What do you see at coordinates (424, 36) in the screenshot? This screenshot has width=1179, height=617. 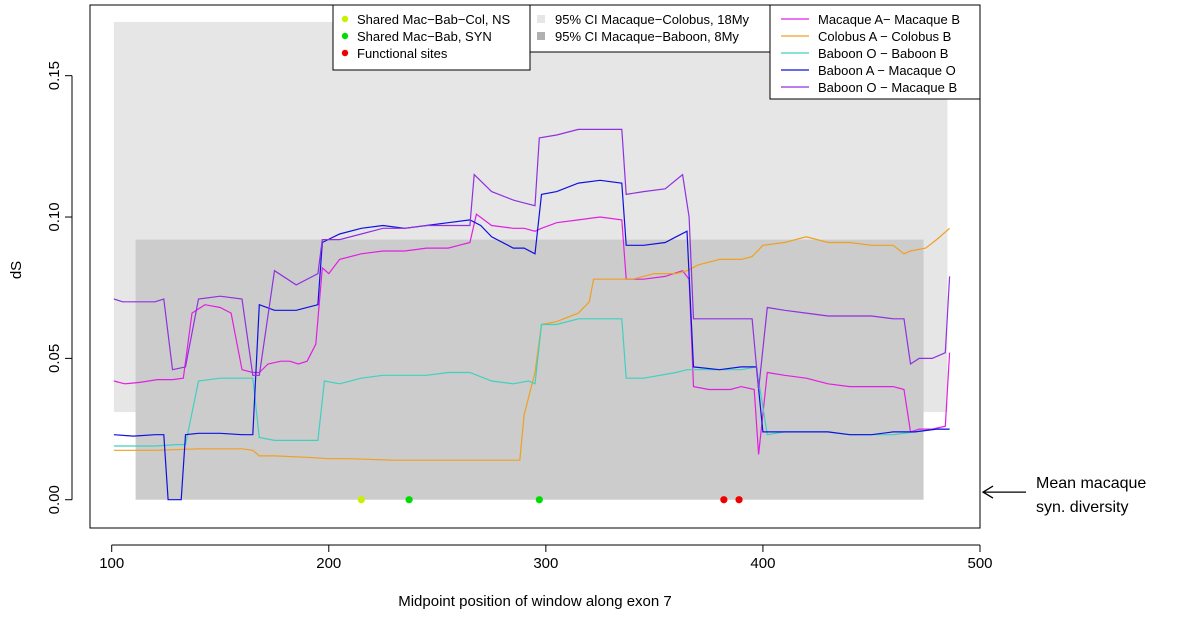 I see `legend-point-label: Shared Mac−Bab, SYN` at bounding box center [424, 36].